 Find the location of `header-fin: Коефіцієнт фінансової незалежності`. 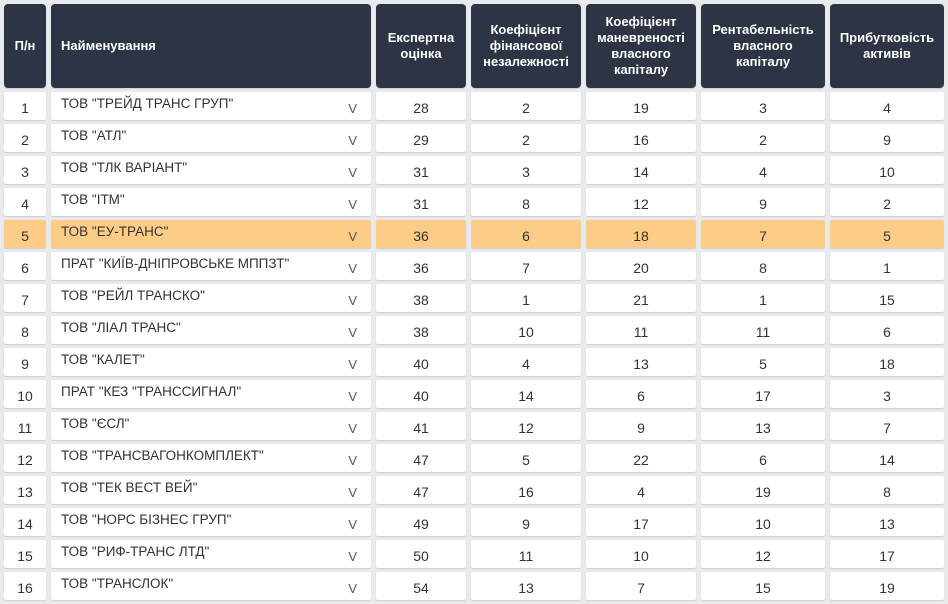

header-fin: Коефіцієнт фінансової незалежності is located at coordinates (526, 46).